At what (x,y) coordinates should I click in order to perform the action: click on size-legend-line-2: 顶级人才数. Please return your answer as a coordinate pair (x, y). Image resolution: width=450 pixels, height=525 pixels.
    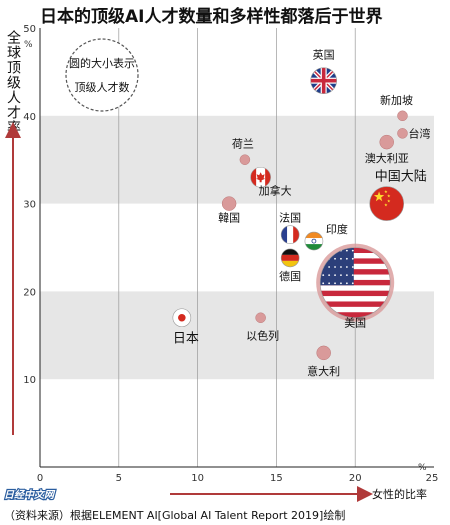
    Looking at the image, I should click on (102, 87).